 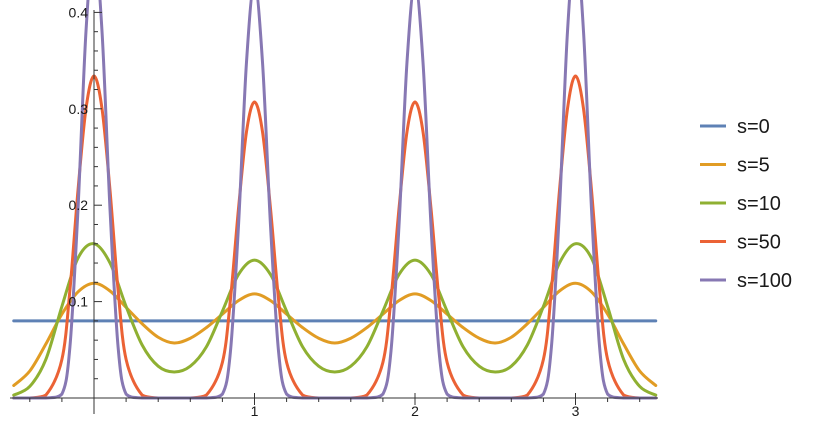 What do you see at coordinates (753, 166) in the screenshot?
I see `legend-label: s=5` at bounding box center [753, 166].